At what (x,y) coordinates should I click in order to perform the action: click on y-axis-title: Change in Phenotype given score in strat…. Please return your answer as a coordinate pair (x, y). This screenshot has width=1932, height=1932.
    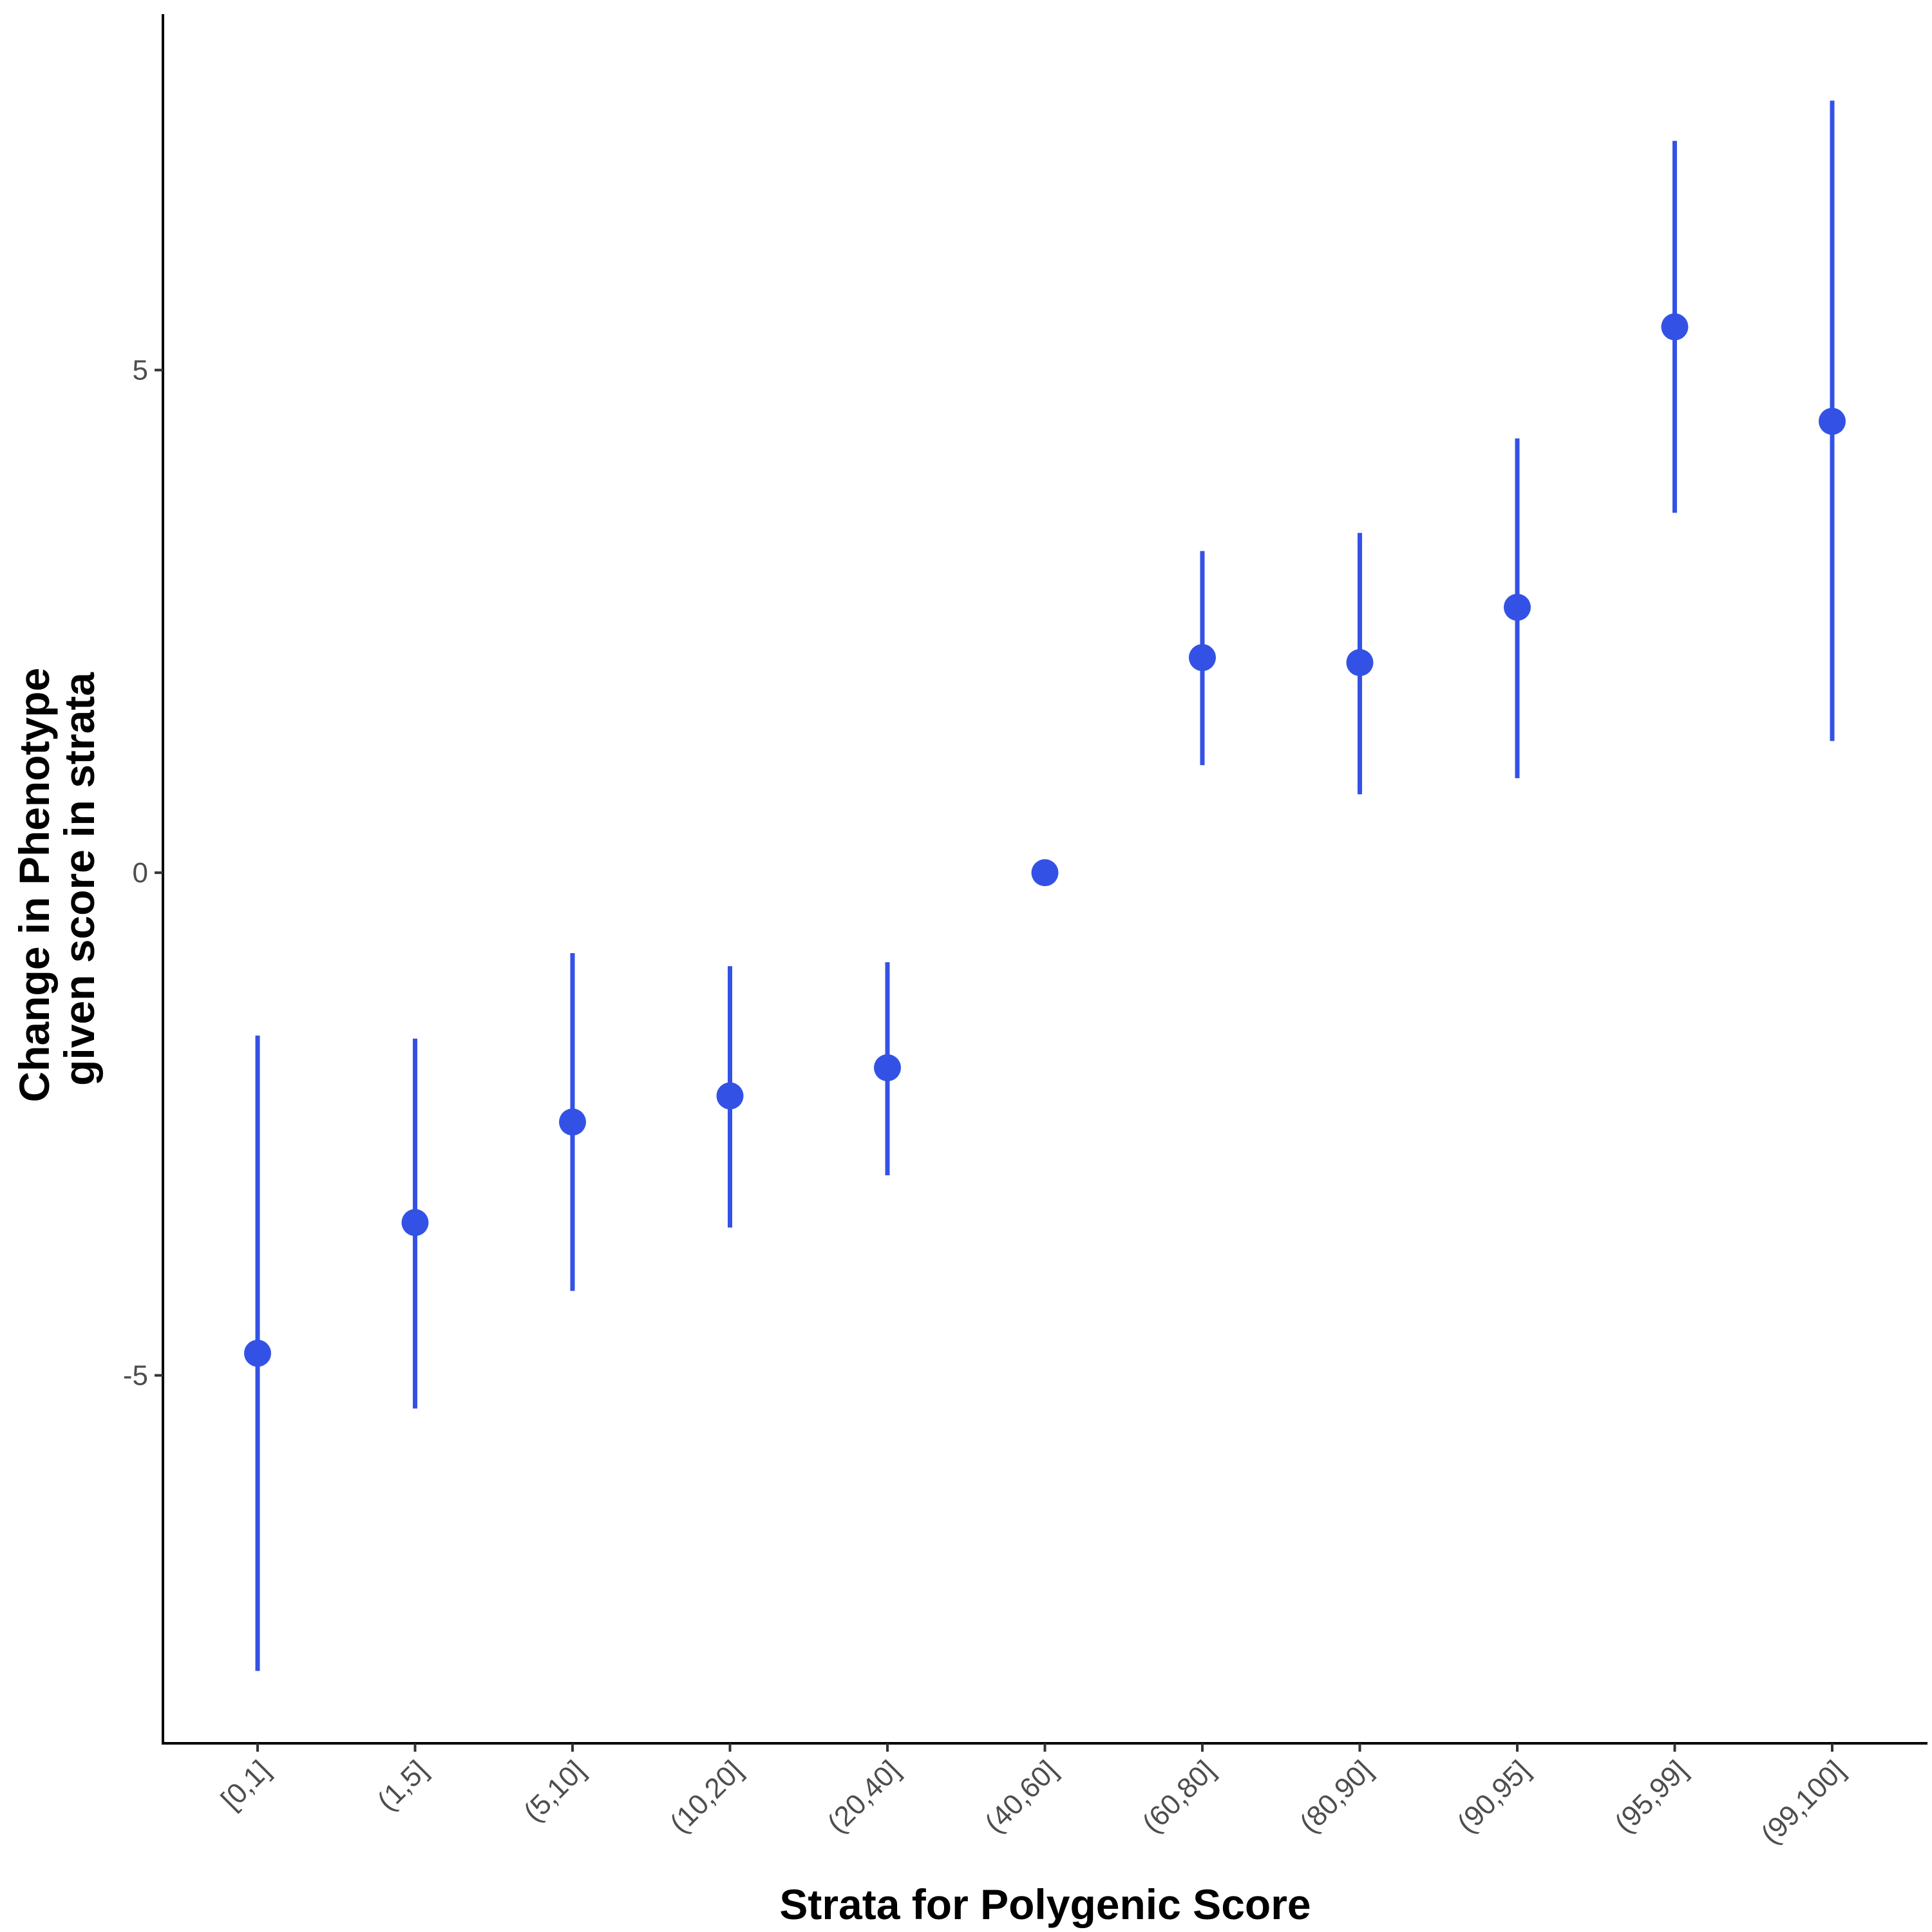
    Looking at the image, I should click on (56, 879).